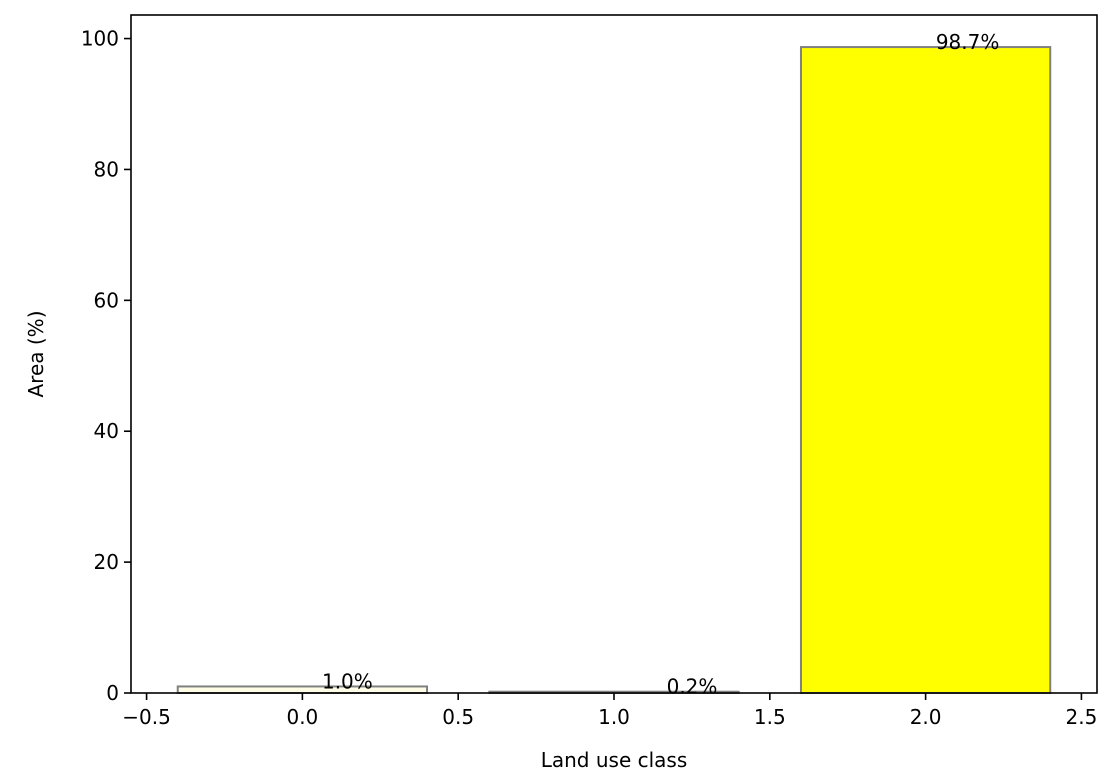 The image size is (1111, 773). I want to click on x-axis-label: Land use class, so click(614, 760).